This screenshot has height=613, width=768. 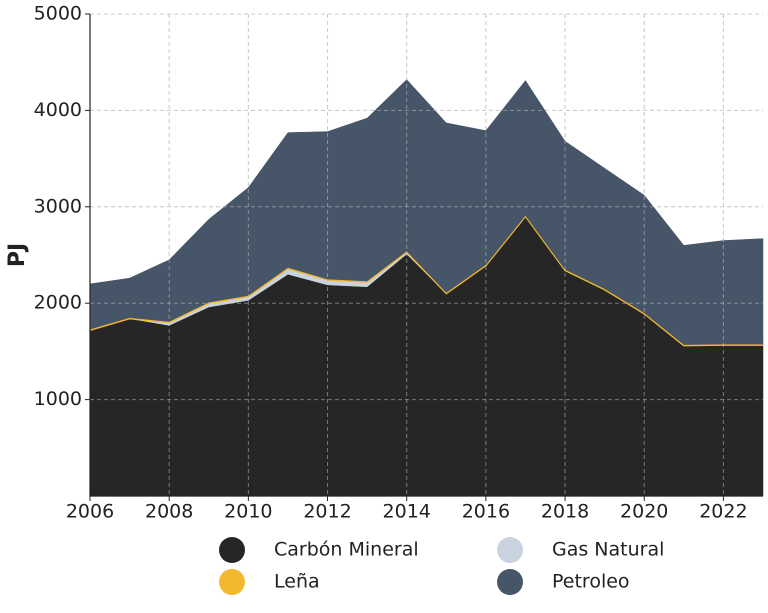 What do you see at coordinates (90, 512) in the screenshot?
I see `x-tick-label: 2006` at bounding box center [90, 512].